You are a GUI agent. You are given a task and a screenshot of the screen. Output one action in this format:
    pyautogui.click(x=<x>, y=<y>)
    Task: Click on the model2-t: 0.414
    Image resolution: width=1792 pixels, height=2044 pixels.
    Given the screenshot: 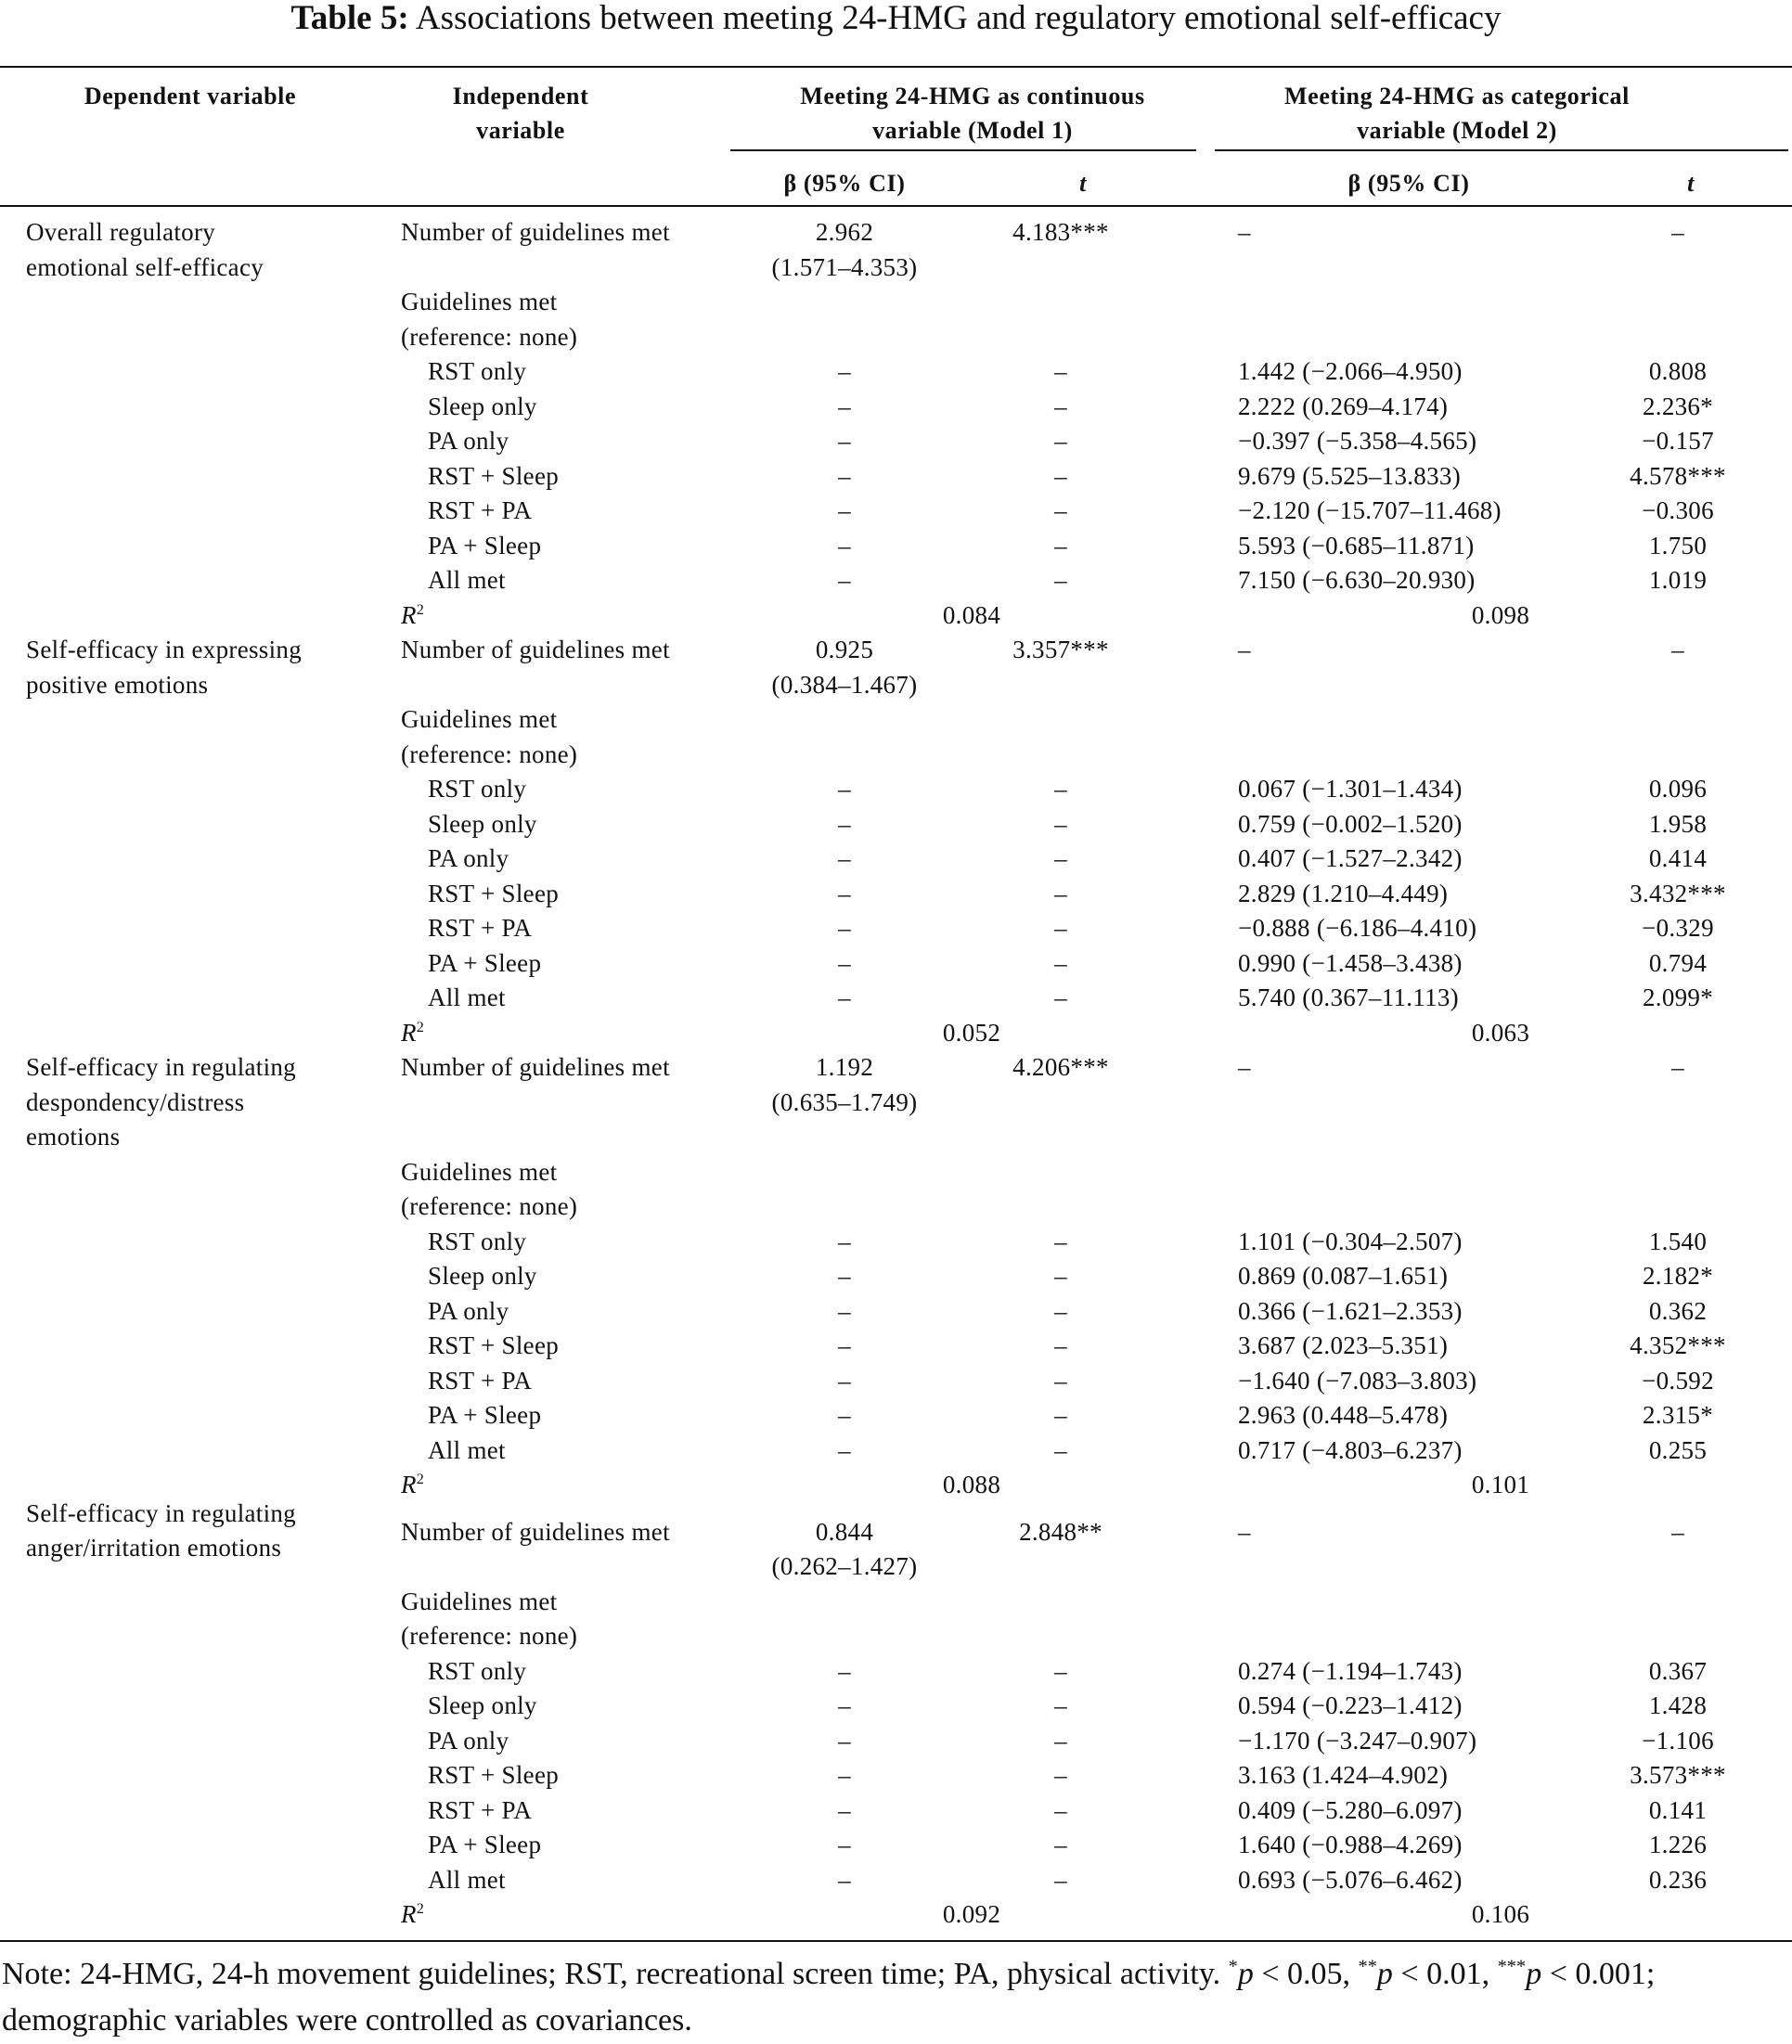 What is the action you would take?
    pyautogui.click(x=1678, y=858)
    